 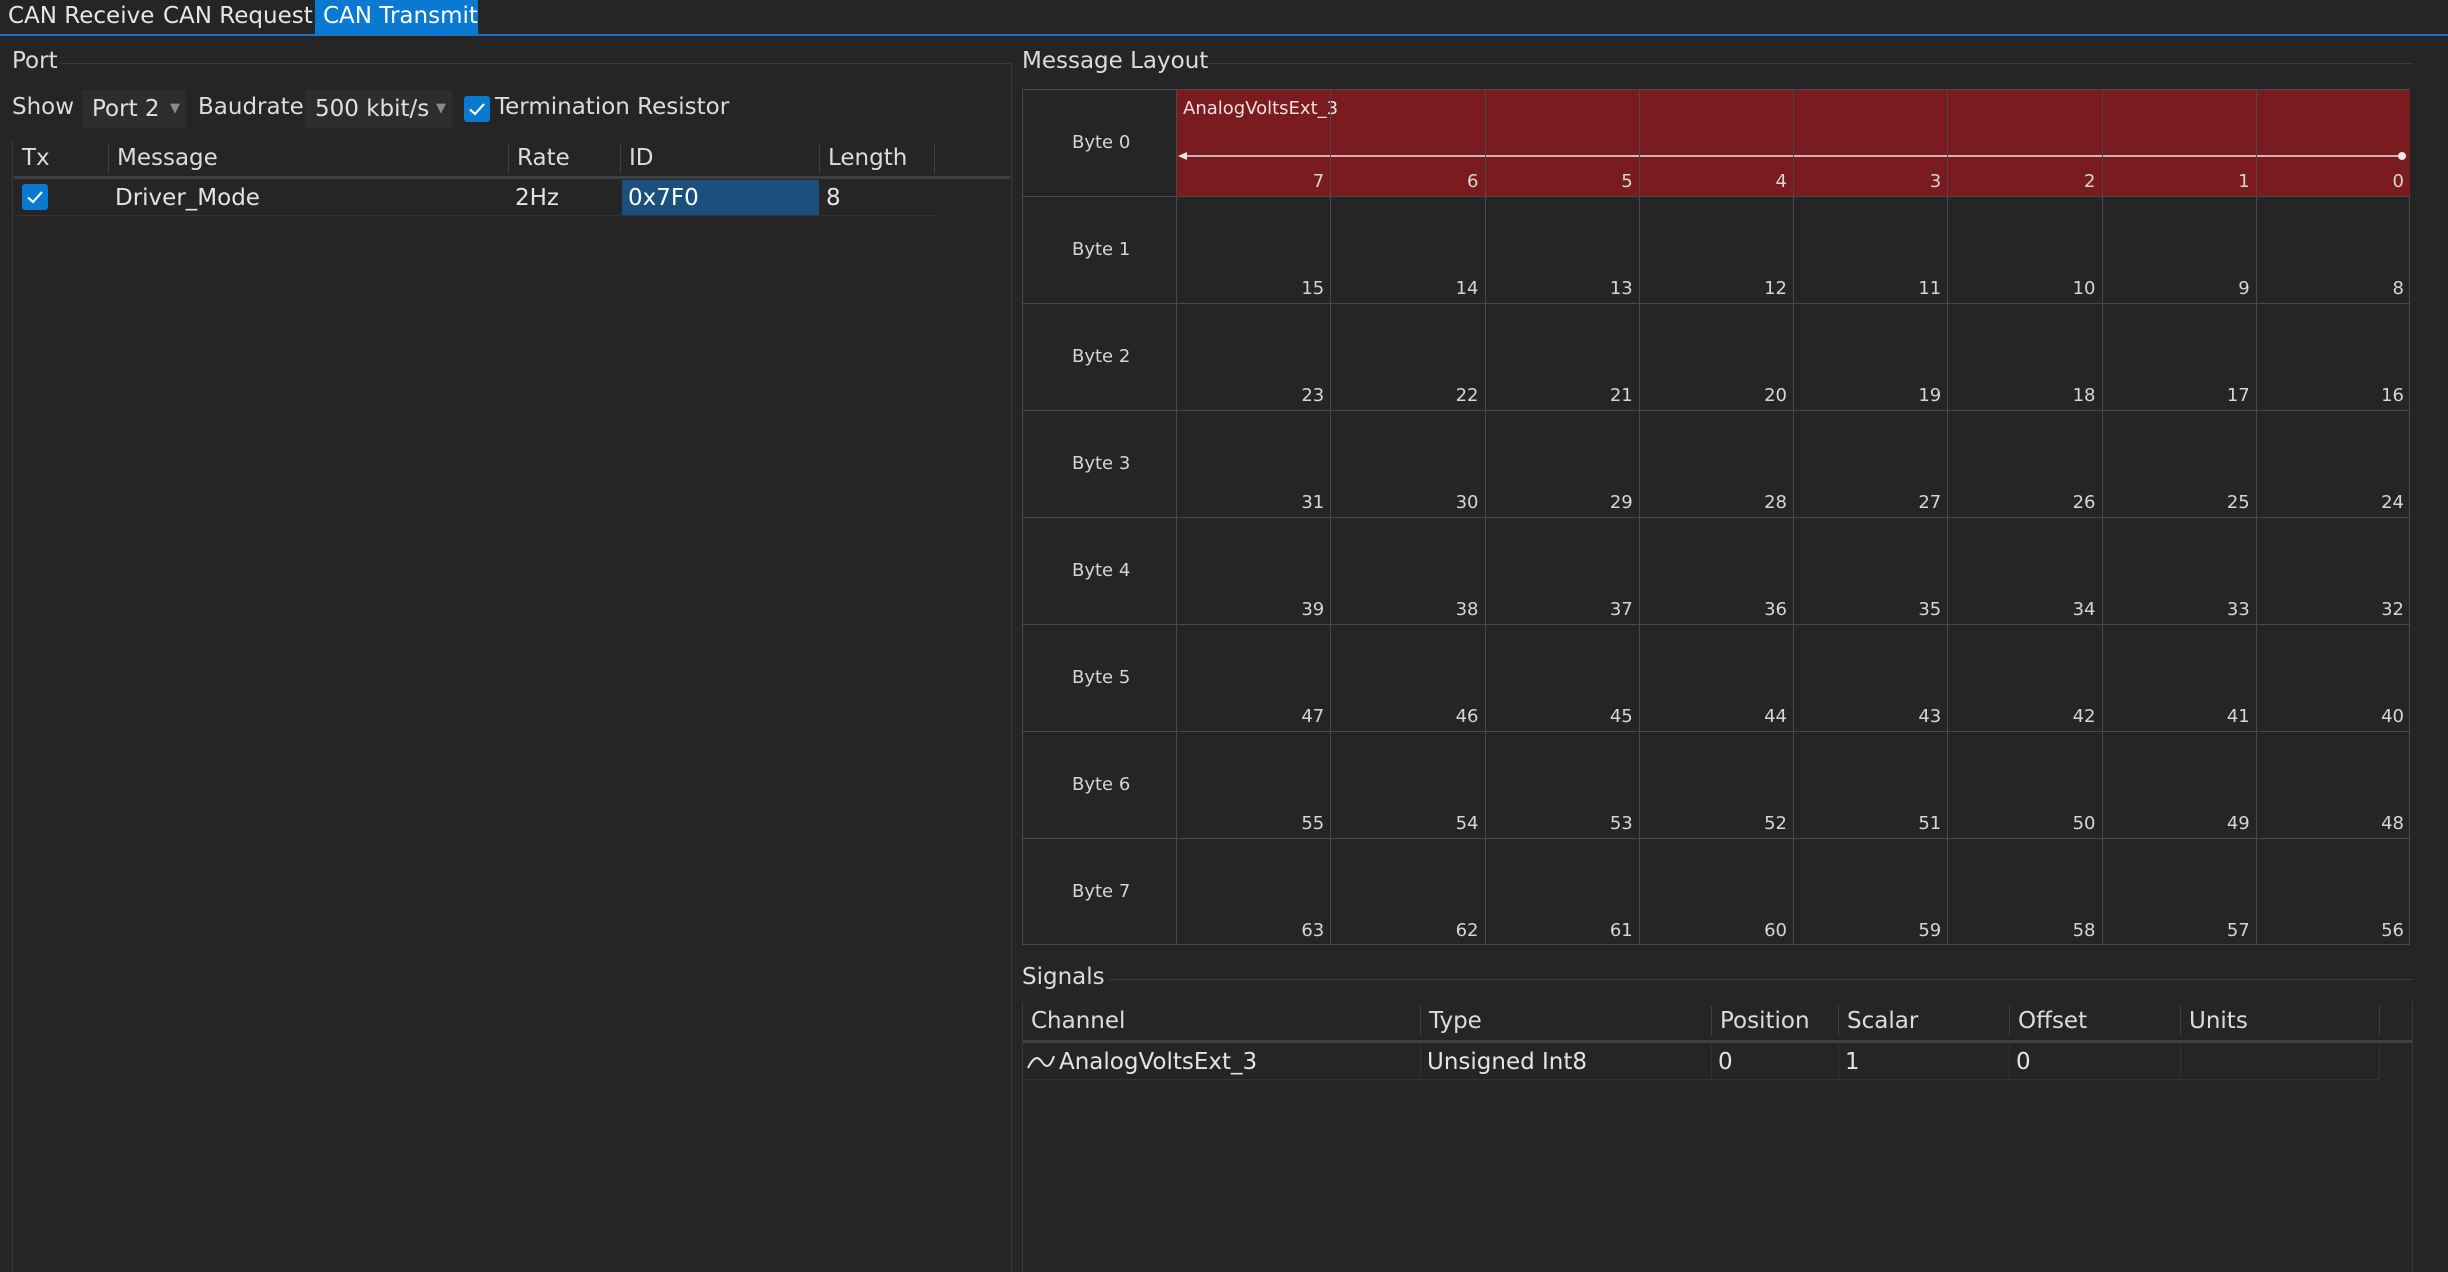 I want to click on bit-cell: 41, so click(x=2178, y=678).